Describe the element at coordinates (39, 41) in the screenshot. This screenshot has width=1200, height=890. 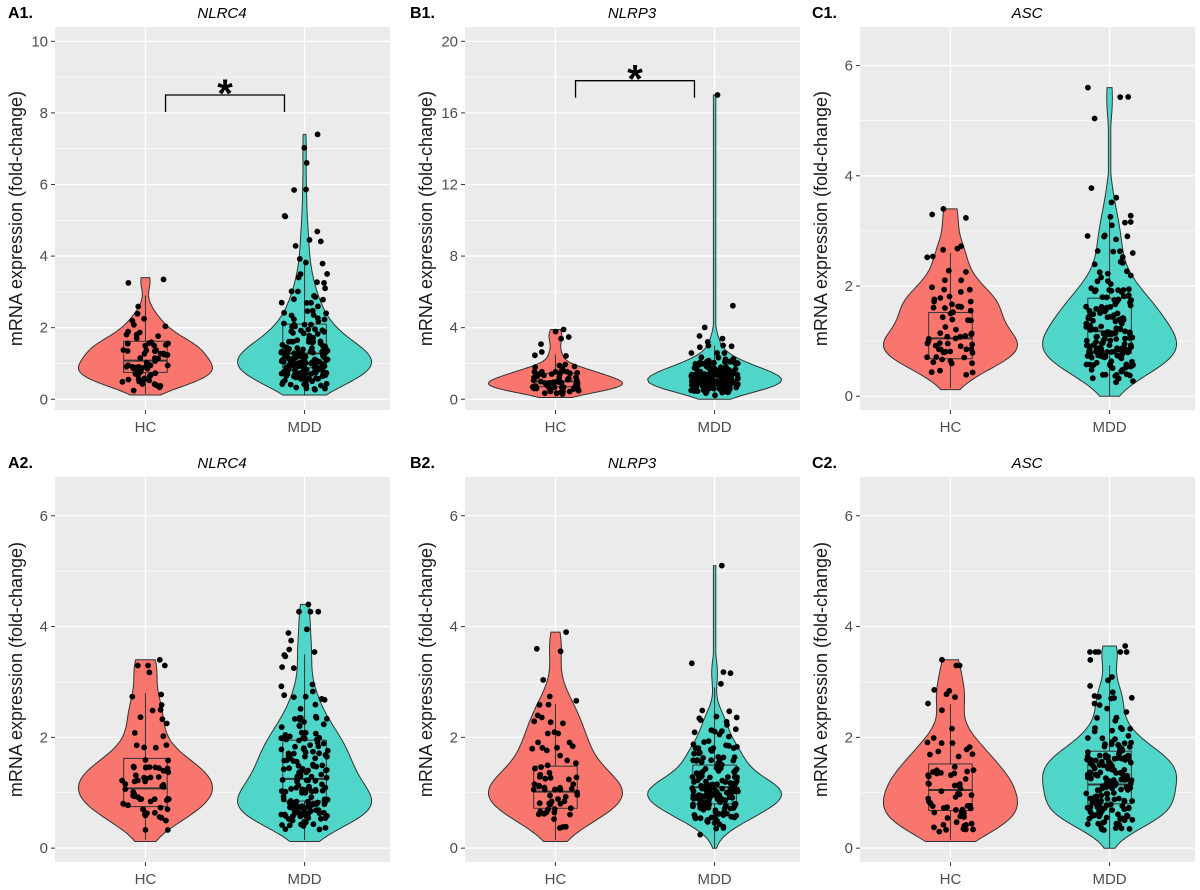
I see `y-tick-label: 10` at that location.